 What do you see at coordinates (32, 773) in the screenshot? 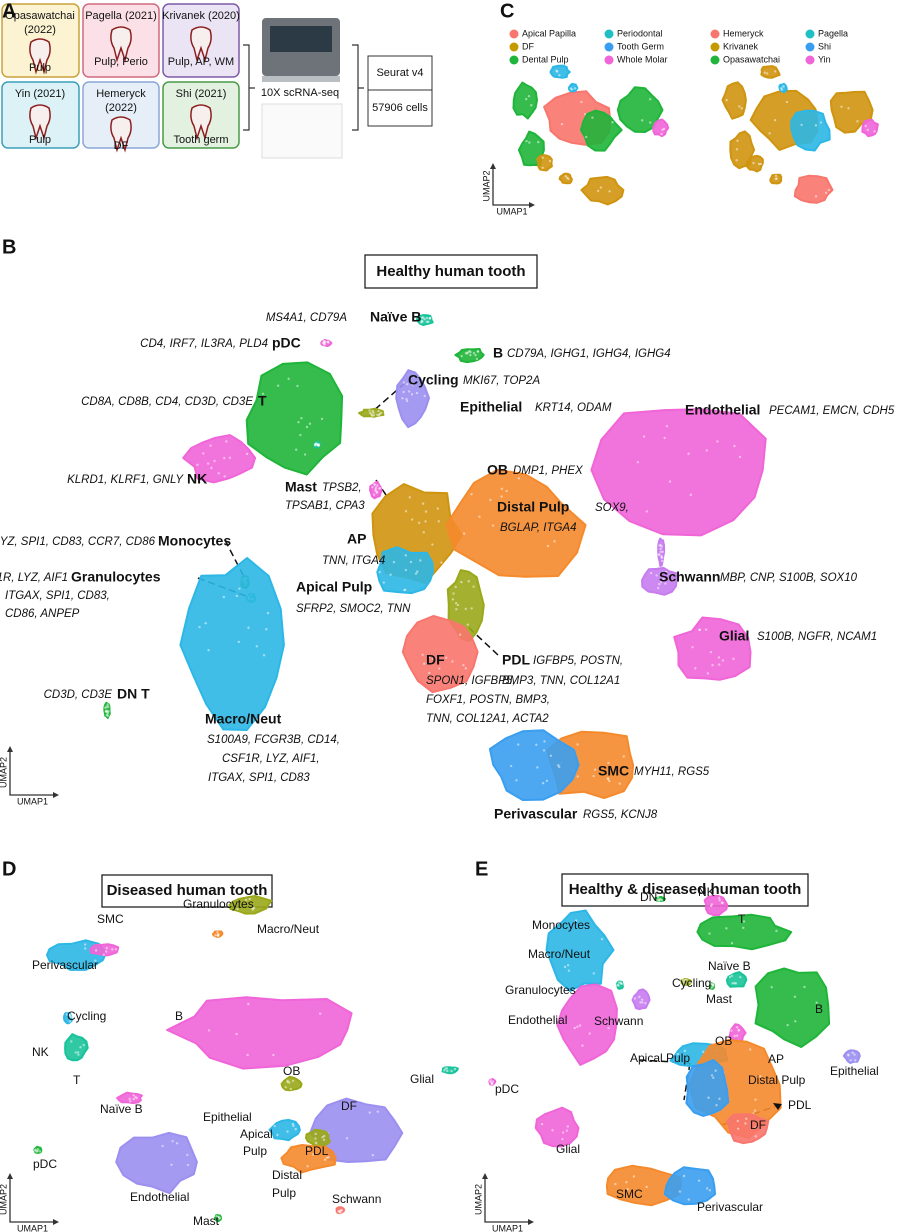
I see `axis-arrows` at bounding box center [32, 773].